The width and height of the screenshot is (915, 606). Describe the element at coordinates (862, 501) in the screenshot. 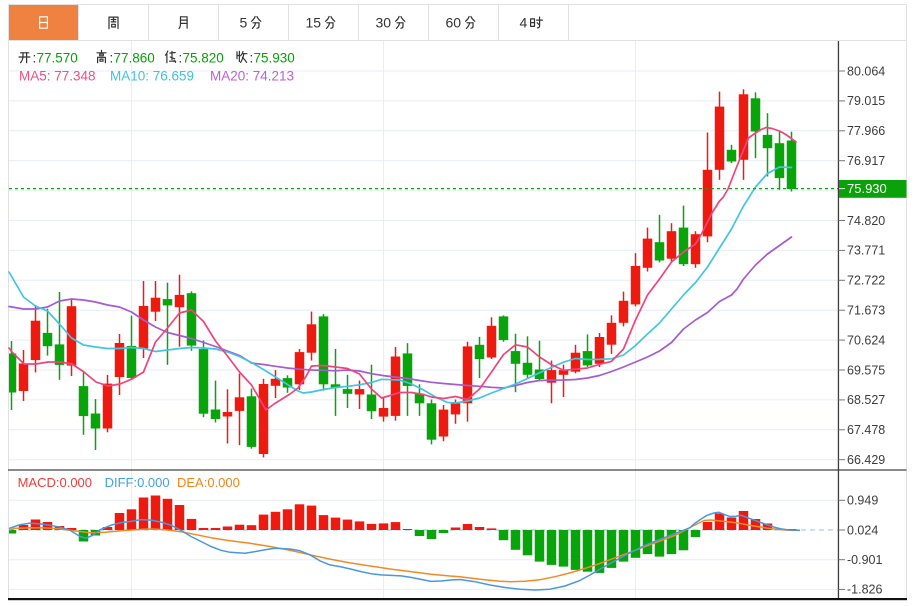

I see `svg-text: 0.949` at that location.